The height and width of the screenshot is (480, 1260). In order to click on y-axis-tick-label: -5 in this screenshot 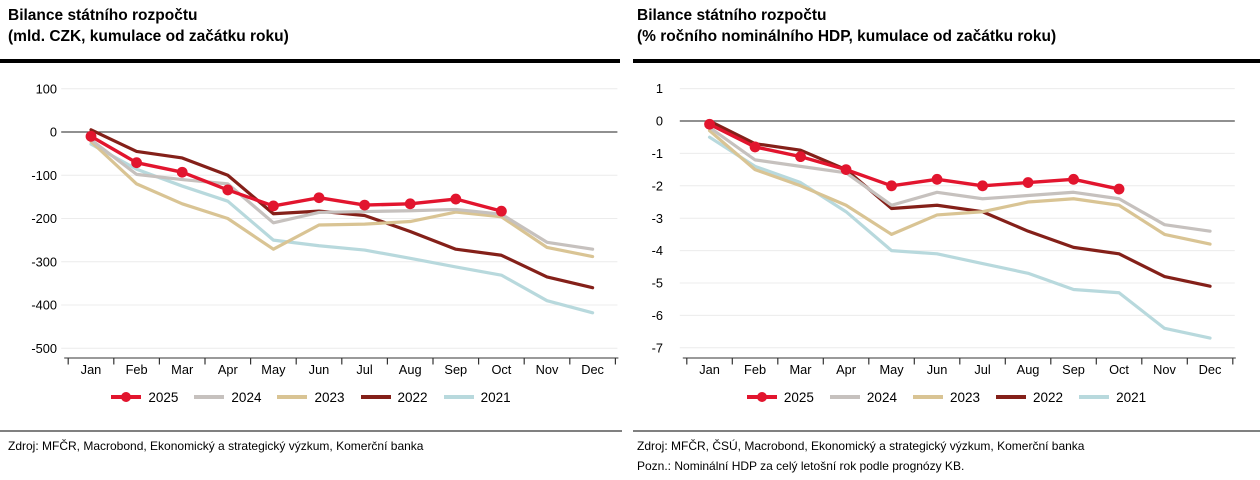, I will do `click(657, 283)`.